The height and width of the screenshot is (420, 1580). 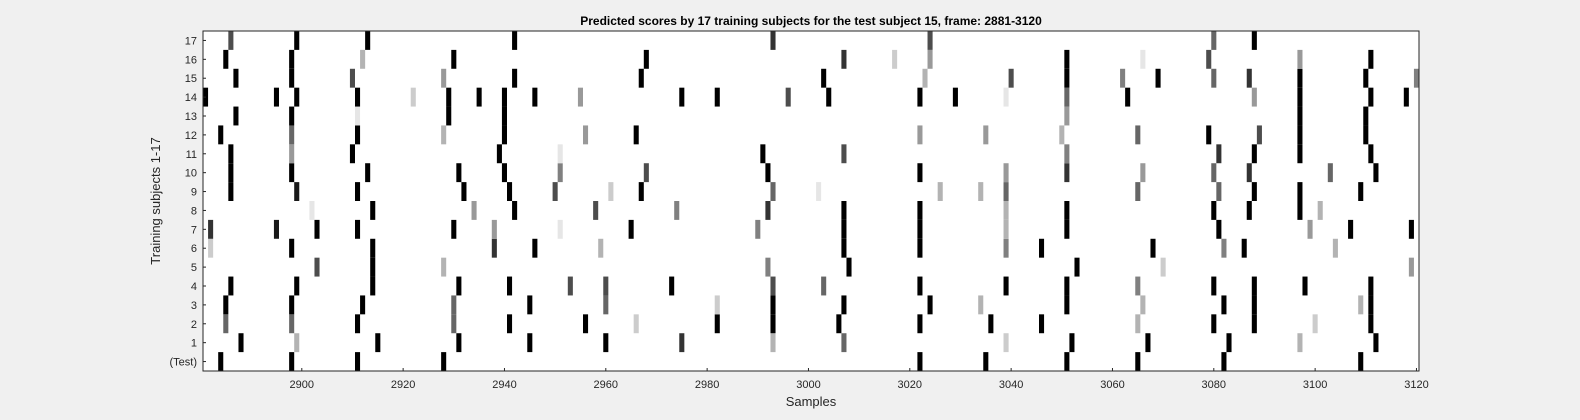 What do you see at coordinates (191, 155) in the screenshot?
I see `y-tick-label: 11` at bounding box center [191, 155].